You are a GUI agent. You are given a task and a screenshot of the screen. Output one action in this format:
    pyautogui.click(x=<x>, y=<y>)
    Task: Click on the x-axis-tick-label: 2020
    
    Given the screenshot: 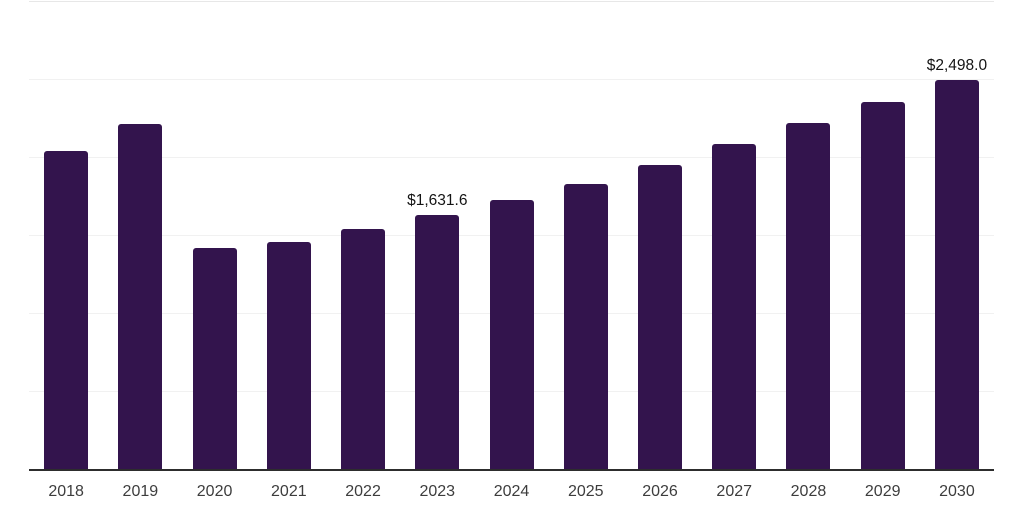 What is the action you would take?
    pyautogui.click(x=214, y=491)
    